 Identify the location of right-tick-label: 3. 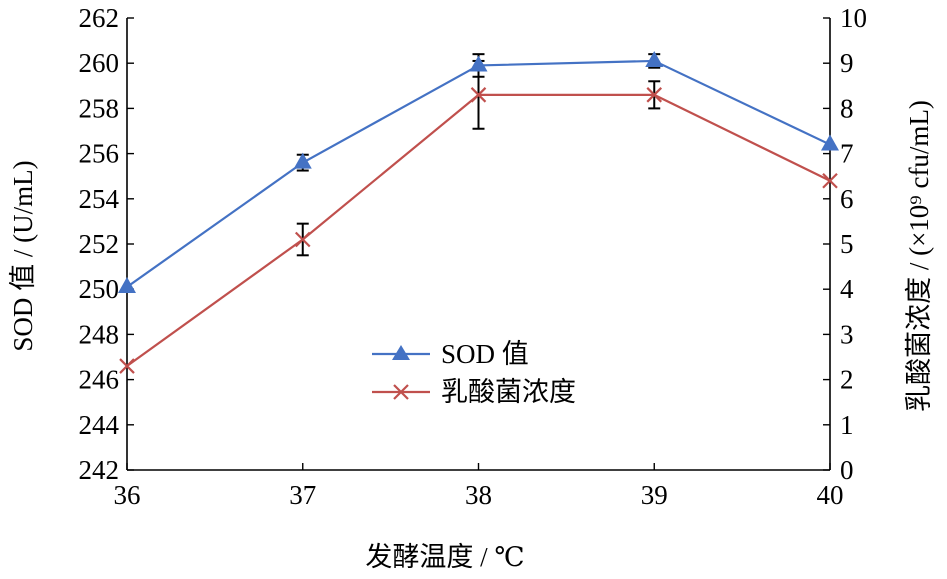
(847, 334).